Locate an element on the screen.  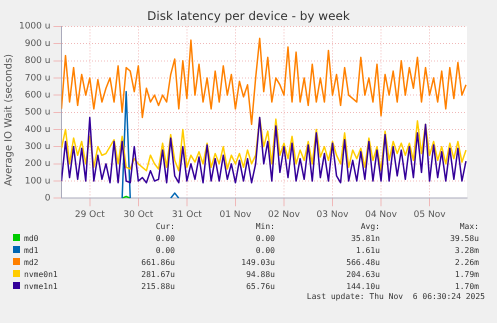
text: Cur: is located at coordinates (164, 226).